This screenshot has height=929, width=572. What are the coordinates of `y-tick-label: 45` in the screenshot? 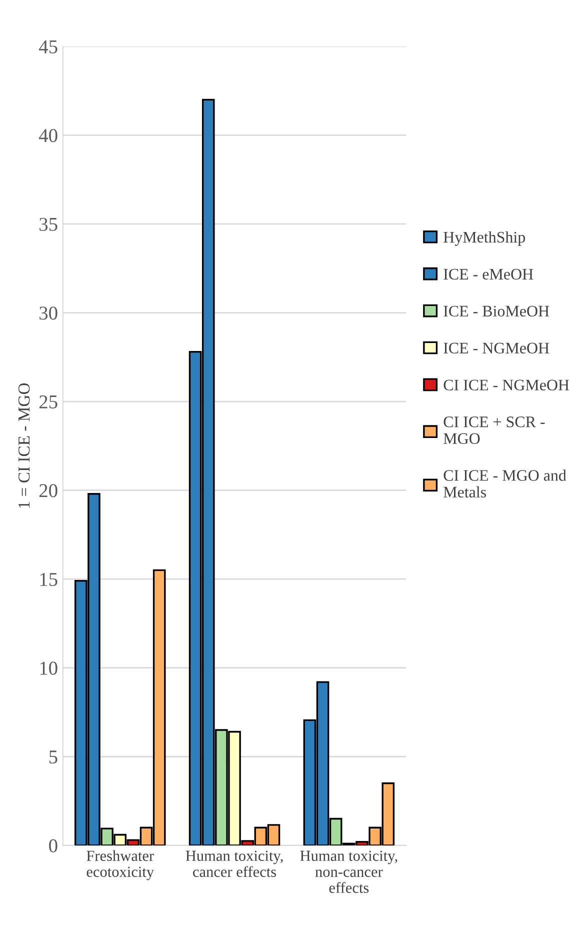 It's located at (48, 47).